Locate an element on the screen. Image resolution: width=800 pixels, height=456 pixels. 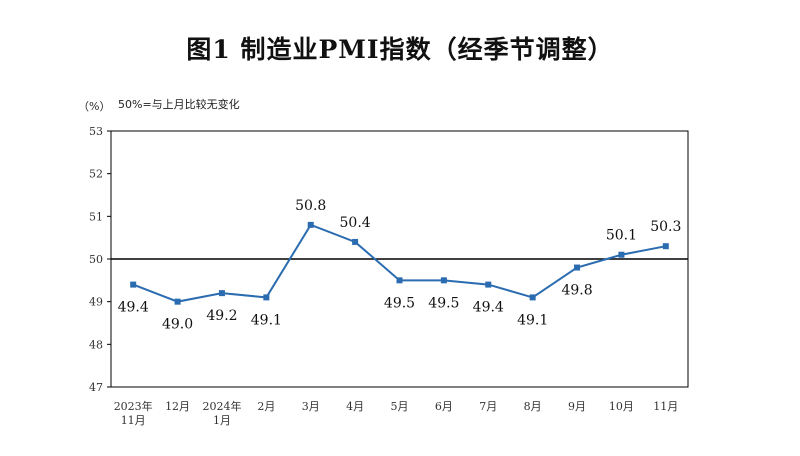
data-label: 50.4 is located at coordinates (355, 223).